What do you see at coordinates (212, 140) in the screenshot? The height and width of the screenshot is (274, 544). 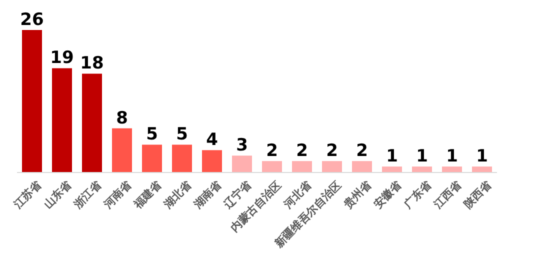 I see `data-label: 4` at bounding box center [212, 140].